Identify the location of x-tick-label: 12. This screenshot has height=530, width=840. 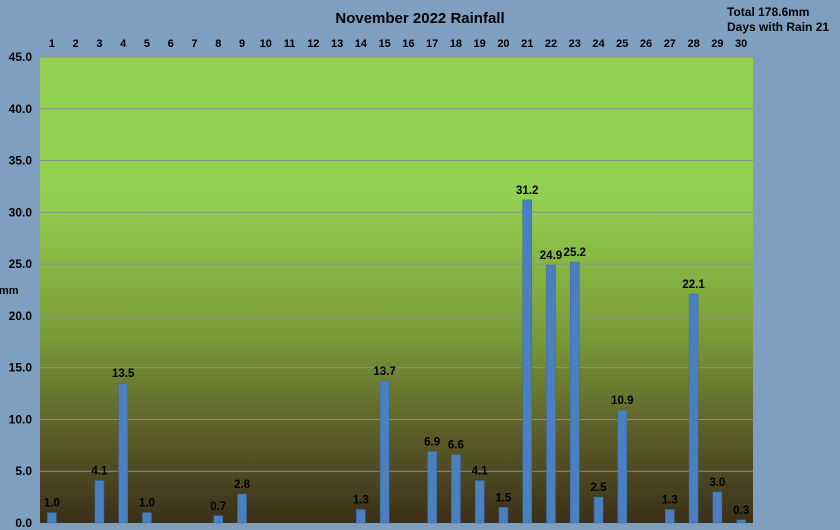
(313, 44).